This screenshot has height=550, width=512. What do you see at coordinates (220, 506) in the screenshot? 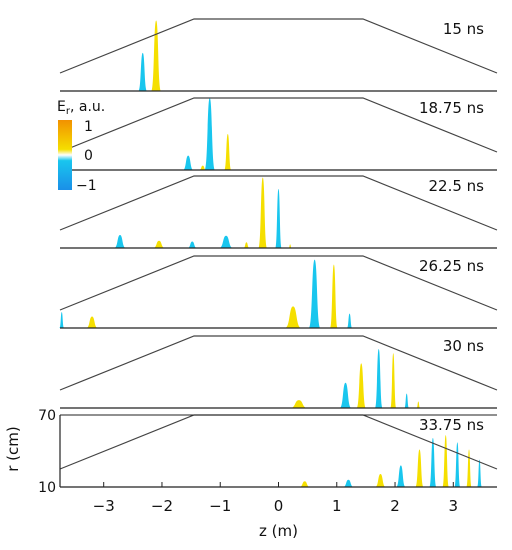
I see `x-tick-label: −1` at bounding box center [220, 506].